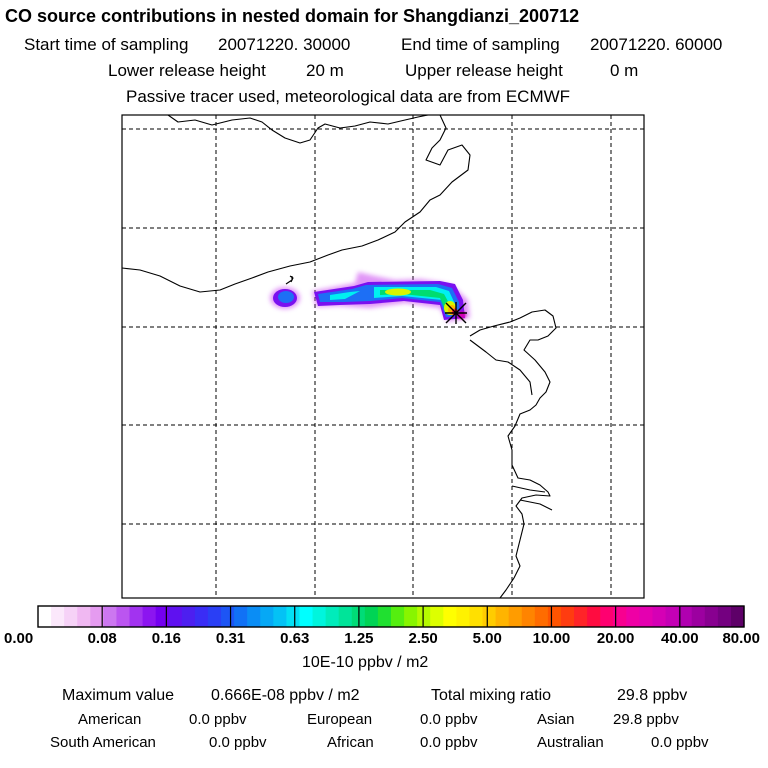 This screenshot has width=768, height=768. Describe the element at coordinates (284, 44) in the screenshot. I see `start-time-value: 20071220. 30000` at that location.